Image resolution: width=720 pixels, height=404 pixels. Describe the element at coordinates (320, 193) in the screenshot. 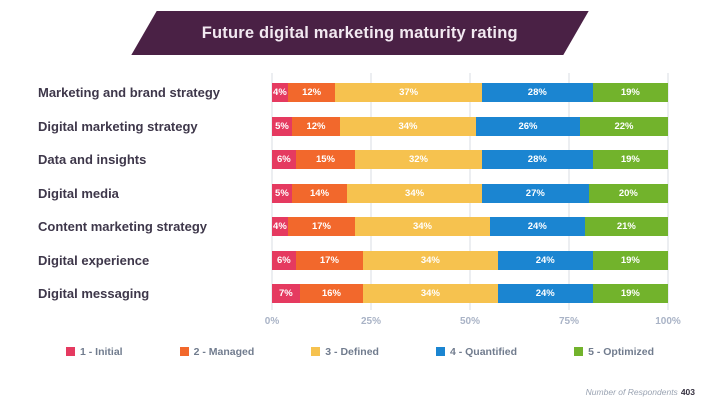

I see `bar-value-label: 14%` at that location.